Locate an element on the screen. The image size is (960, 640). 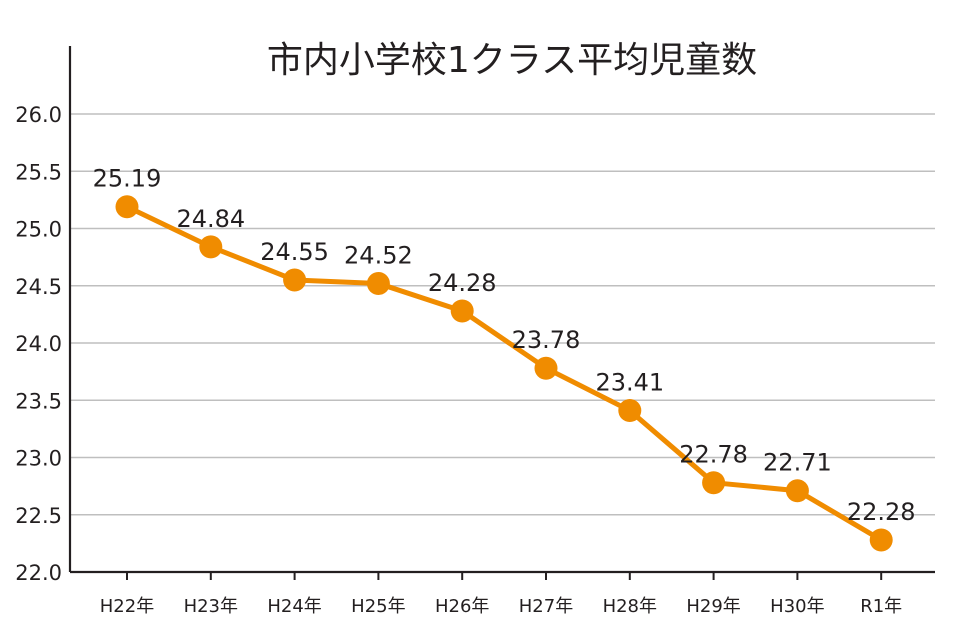
x-tick-label: H29年 is located at coordinates (713, 606).